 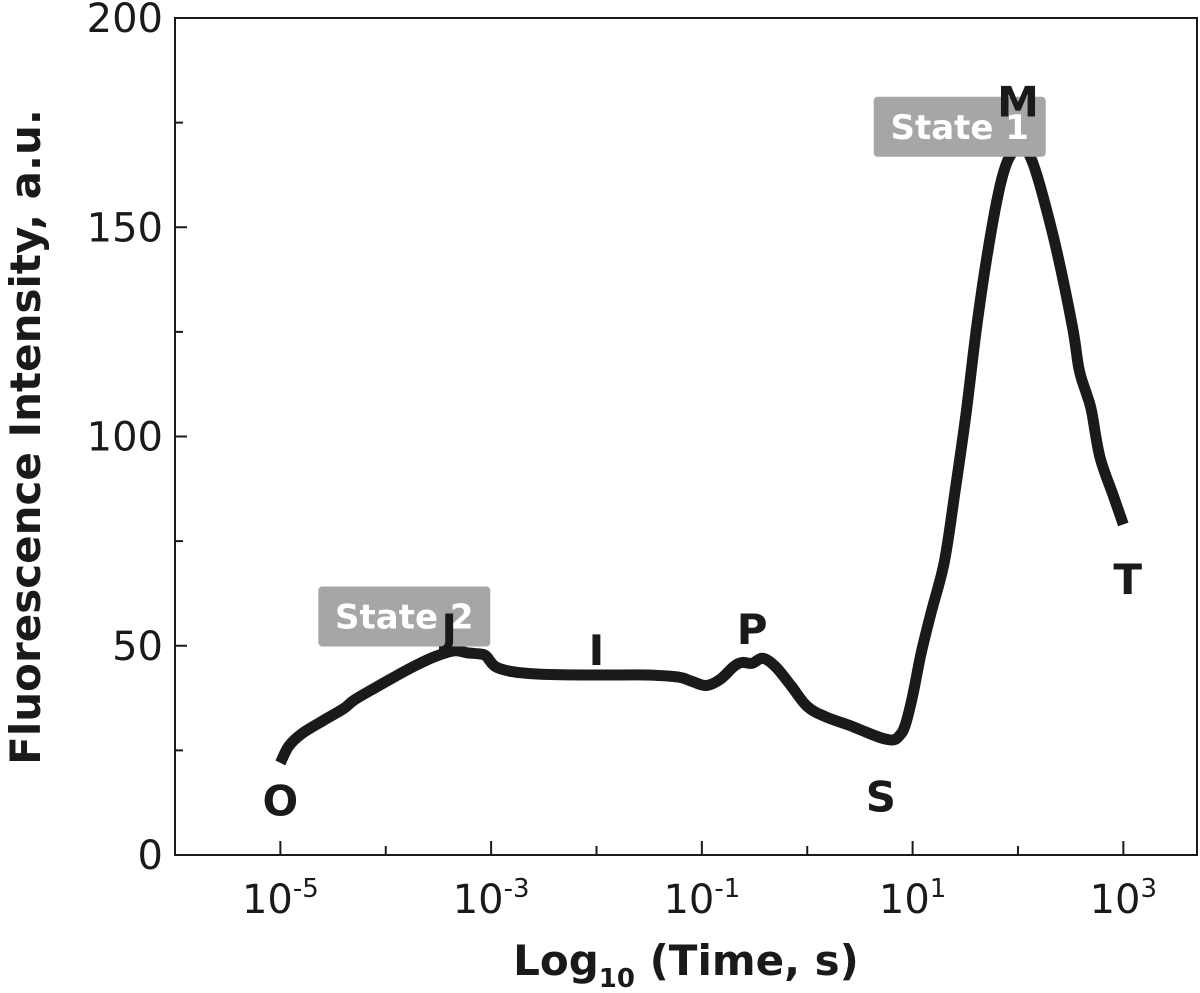 I want to click on y-tick-label: 200, so click(x=125, y=21).